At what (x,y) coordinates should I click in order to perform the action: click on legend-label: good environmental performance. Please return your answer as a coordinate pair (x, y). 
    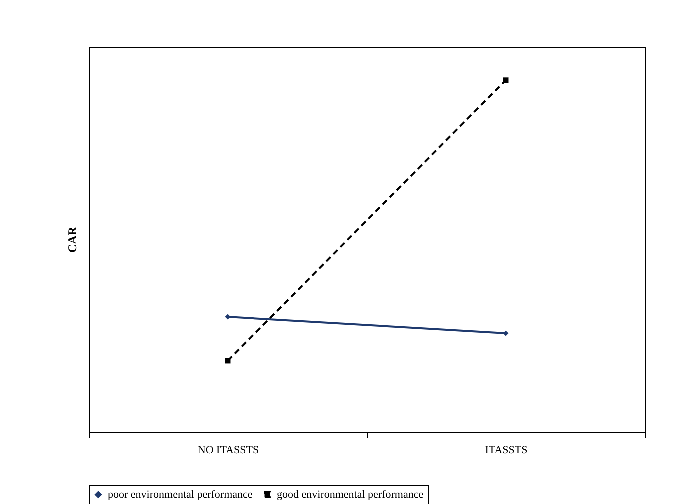
    Looking at the image, I should click on (350, 494).